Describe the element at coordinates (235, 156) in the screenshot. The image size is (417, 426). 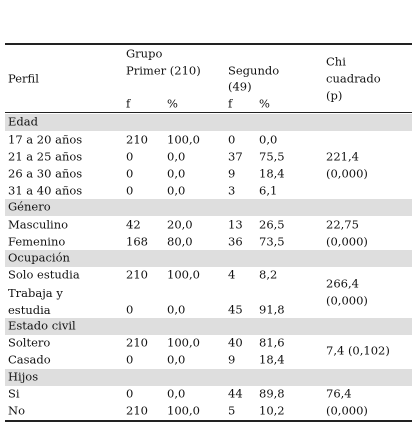
I see `cell: 37` at that location.